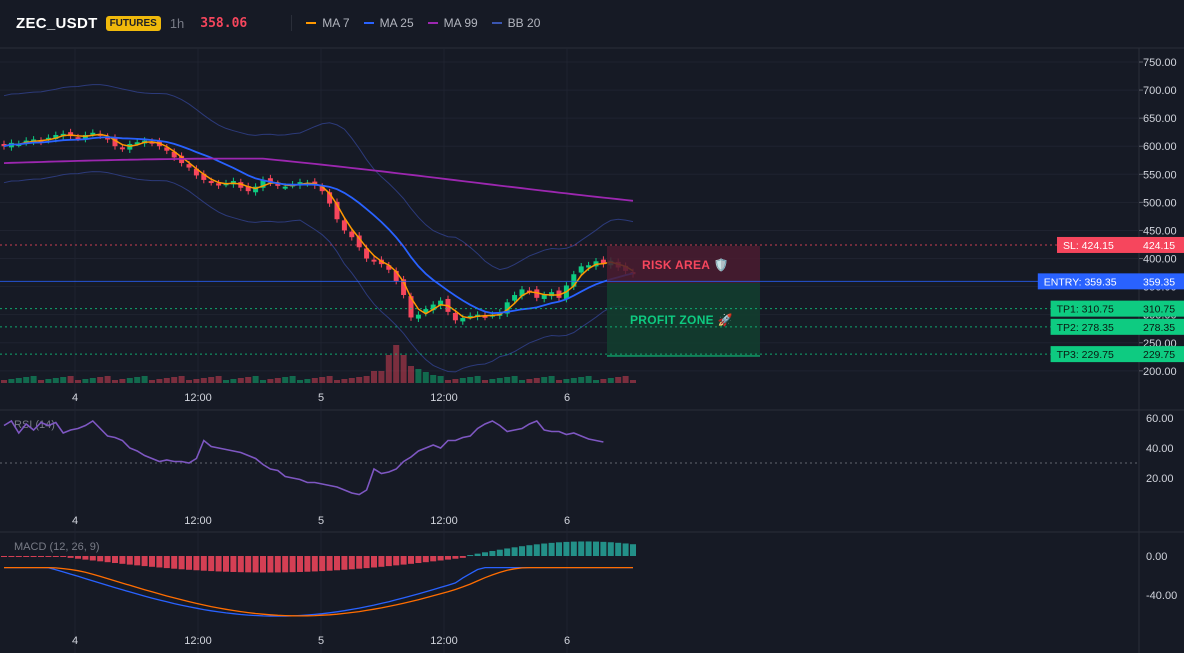 This screenshot has height=653, width=1184. Describe the element at coordinates (328, 23) in the screenshot. I see `legend-ma7: MA 7` at that location.